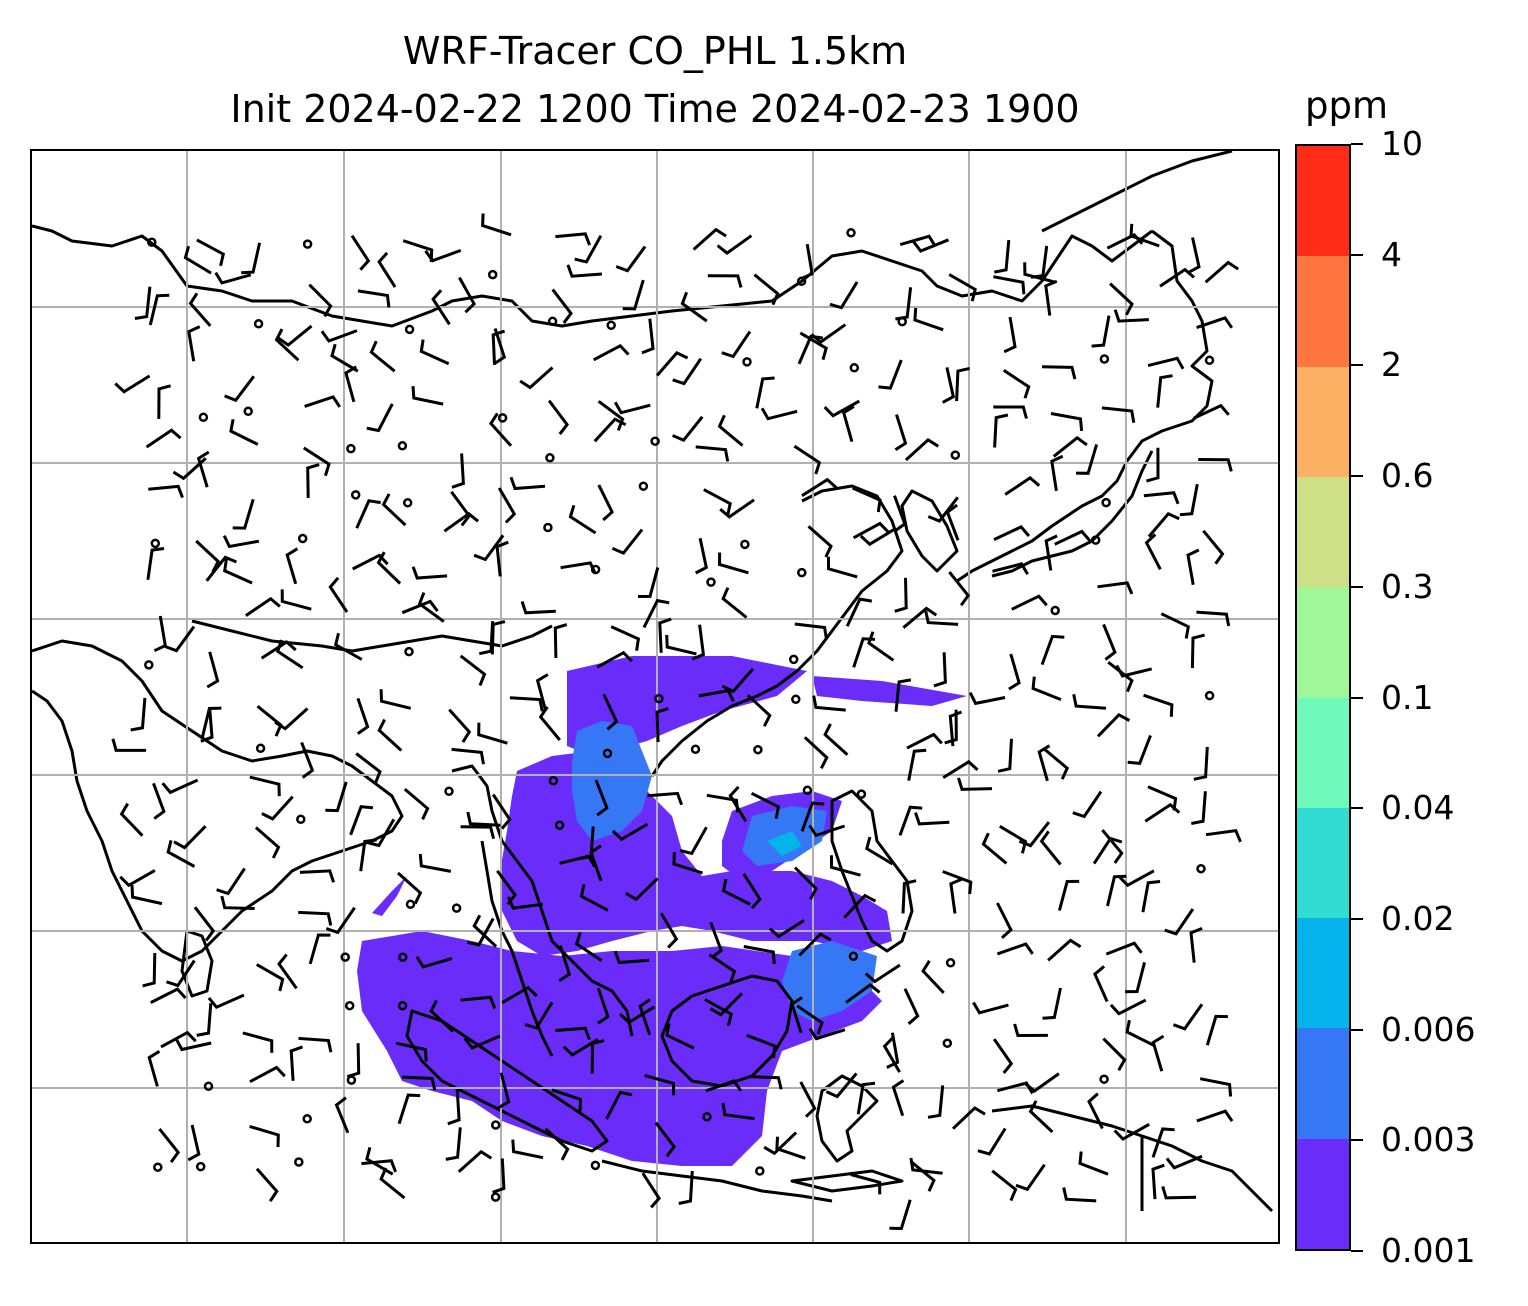 Image resolution: width=1528 pixels, height=1306 pixels. I want to click on colorbar, so click(1323, 697).